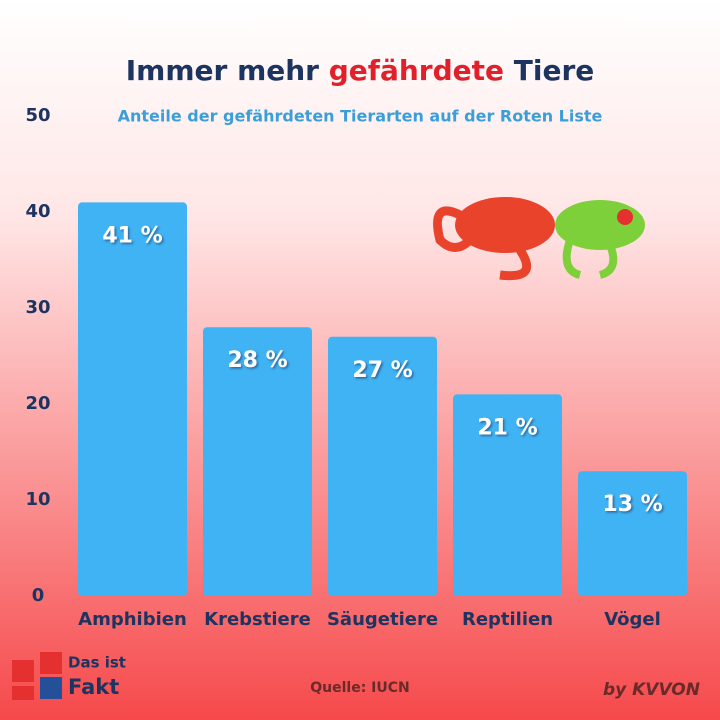 The height and width of the screenshot is (720, 720). I want to click on value-label: 28 %, so click(257, 360).